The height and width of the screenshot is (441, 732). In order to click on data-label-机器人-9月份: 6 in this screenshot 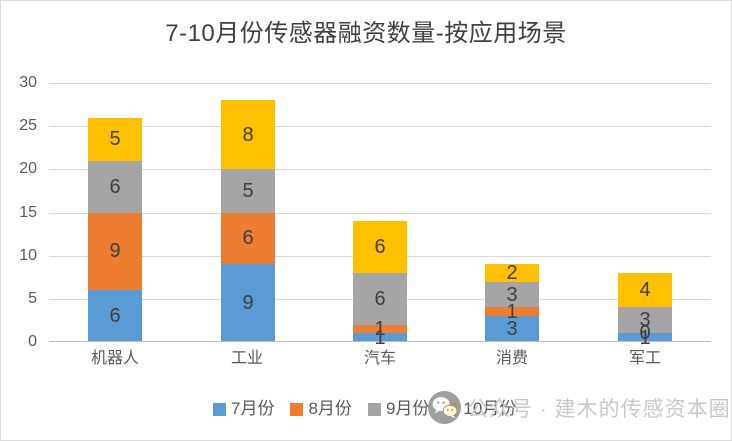, I will do `click(115, 186)`.